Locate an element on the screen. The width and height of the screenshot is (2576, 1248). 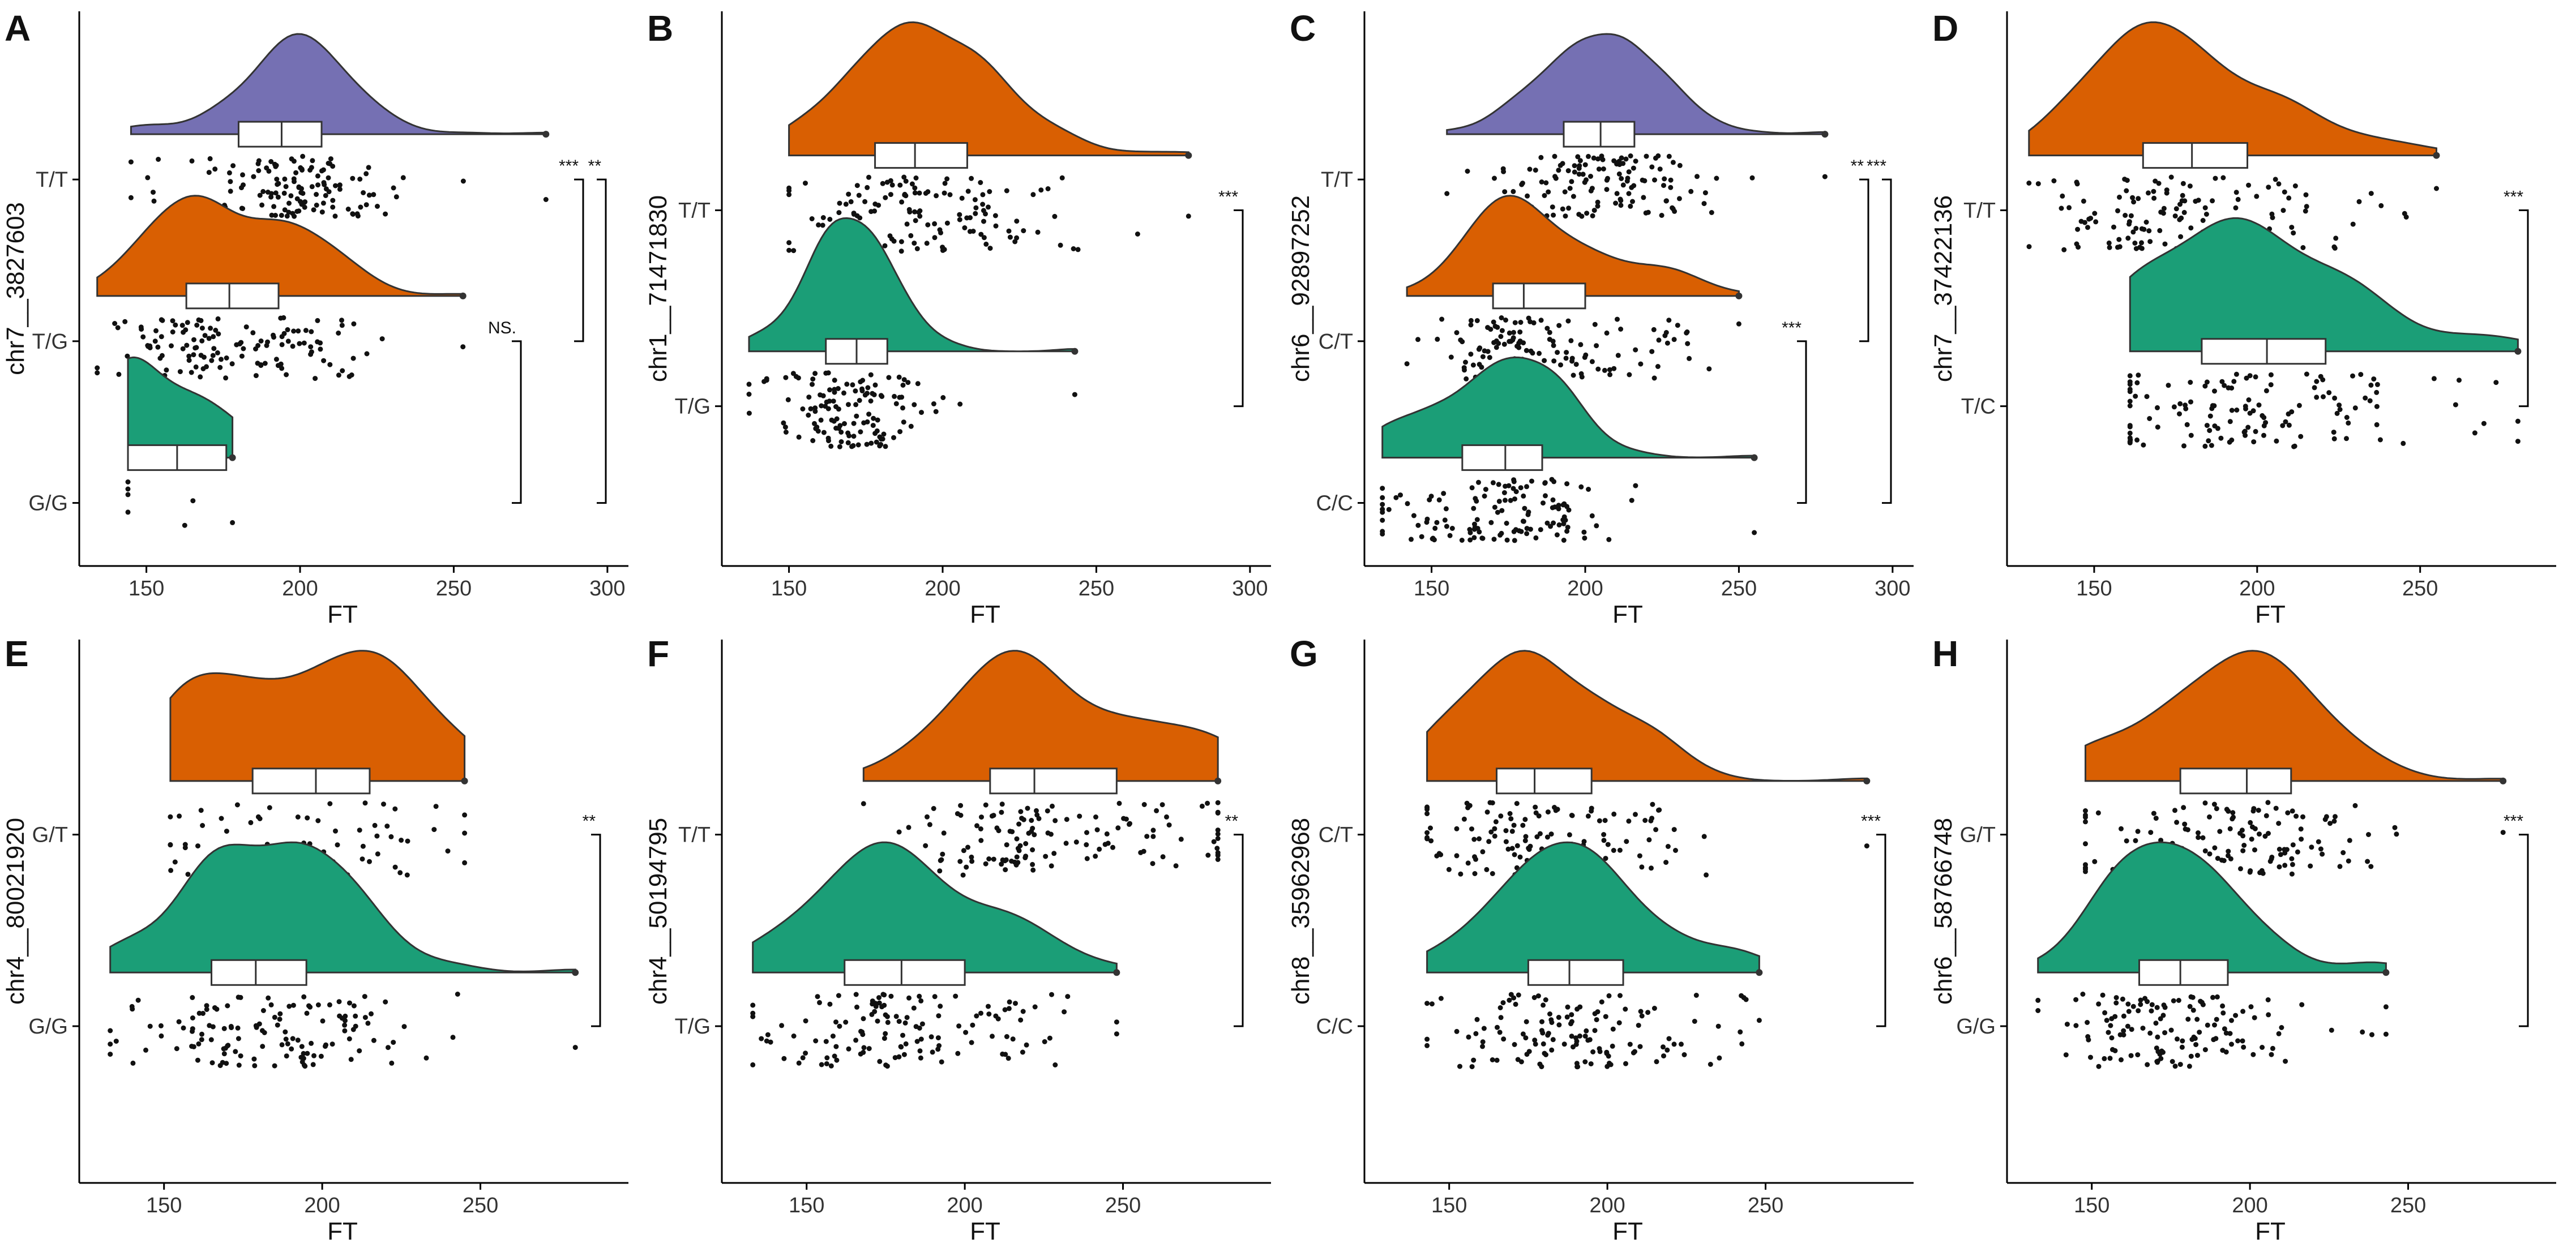
outlier-point is located at coordinates (1759, 973).